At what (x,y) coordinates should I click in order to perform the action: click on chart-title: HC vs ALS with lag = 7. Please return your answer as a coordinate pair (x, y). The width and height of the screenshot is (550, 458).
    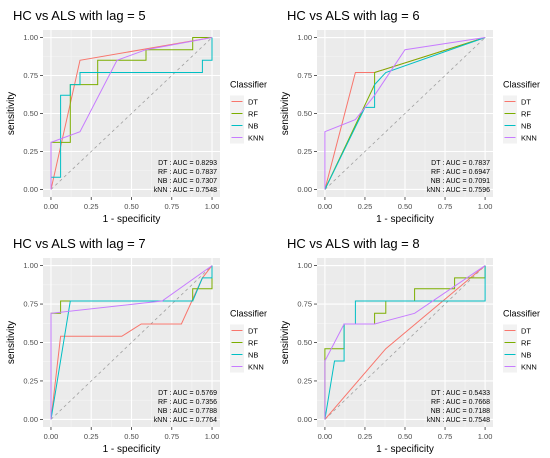
    Looking at the image, I should click on (79, 243).